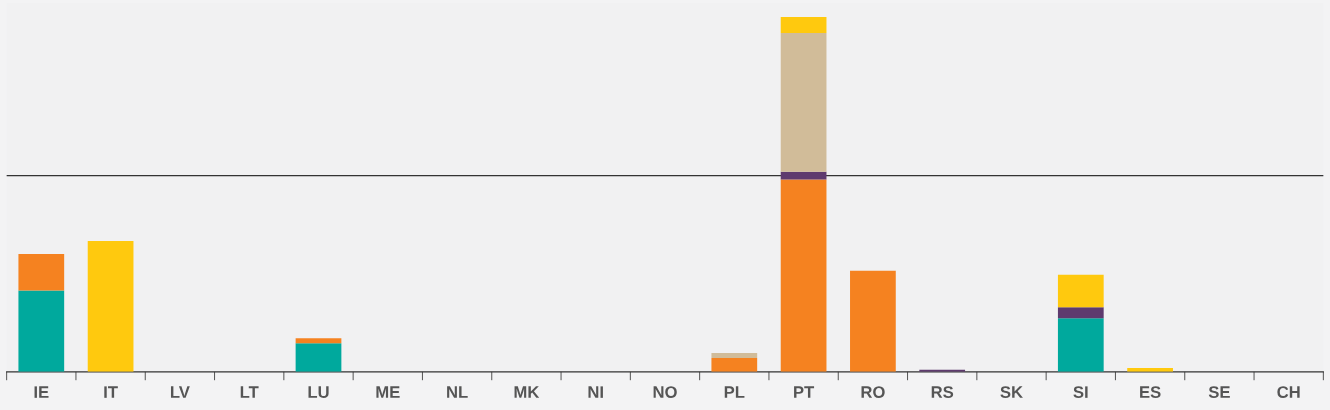  What do you see at coordinates (457, 392) in the screenshot?
I see `x-tick-label: NL` at bounding box center [457, 392].